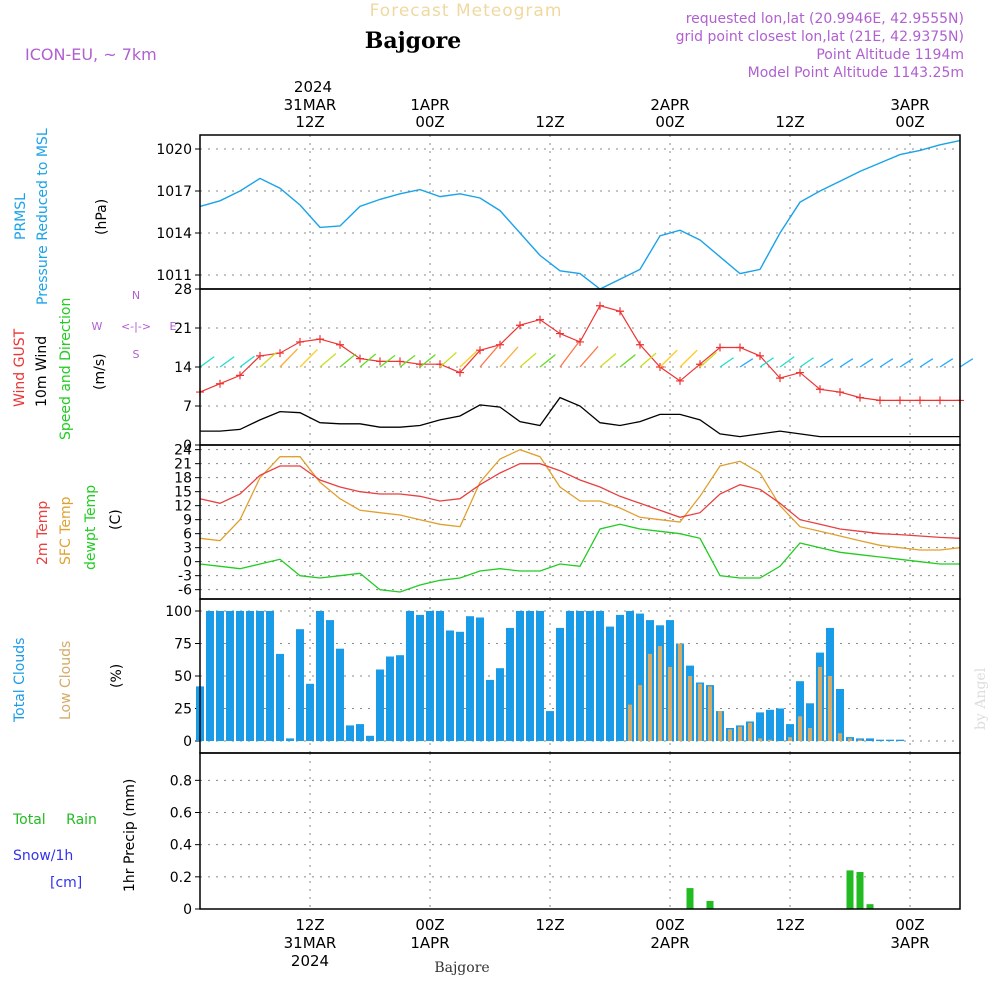 The height and width of the screenshot is (1000, 1000). I want to click on compass-s: S, so click(136, 354).